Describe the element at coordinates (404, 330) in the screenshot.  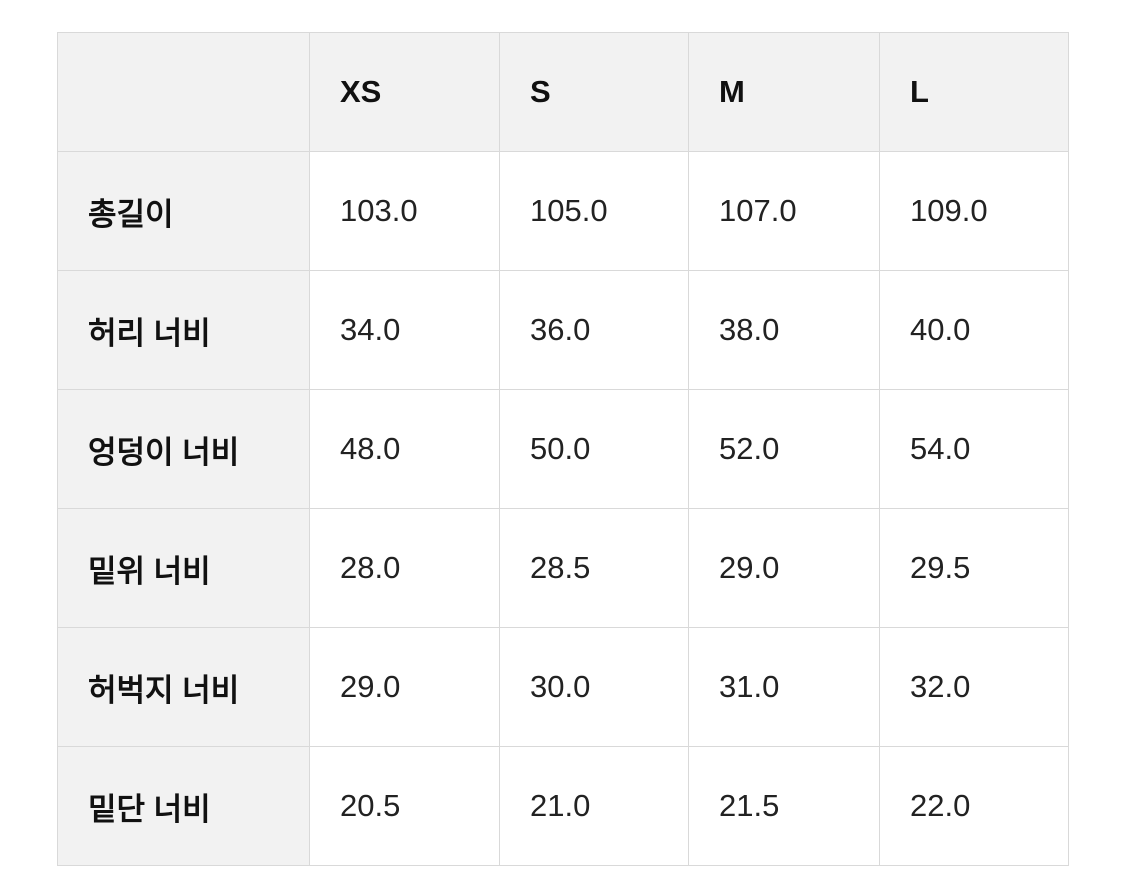
I see `table-cell: 34.0` at that location.